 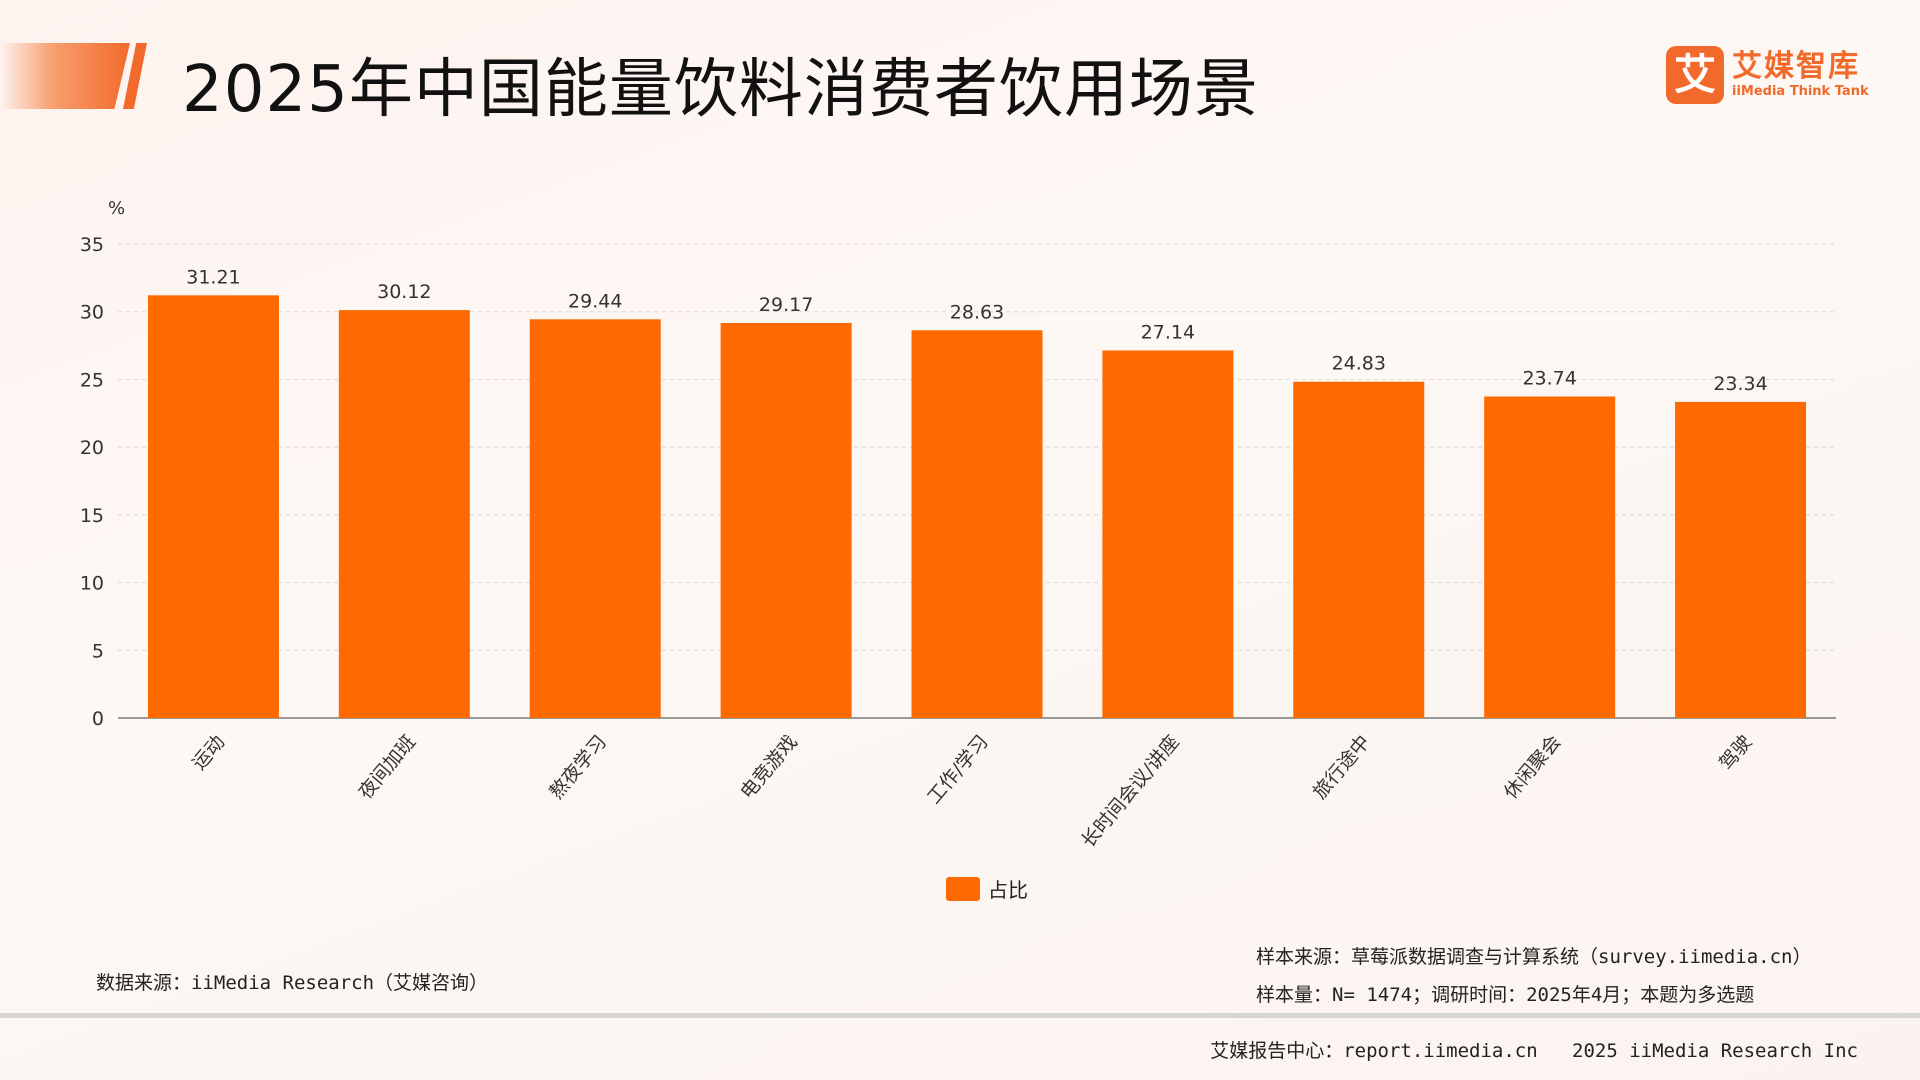 What do you see at coordinates (1715, 1051) in the screenshot?
I see `copyright: 2025 iiMedia Research Inc` at bounding box center [1715, 1051].